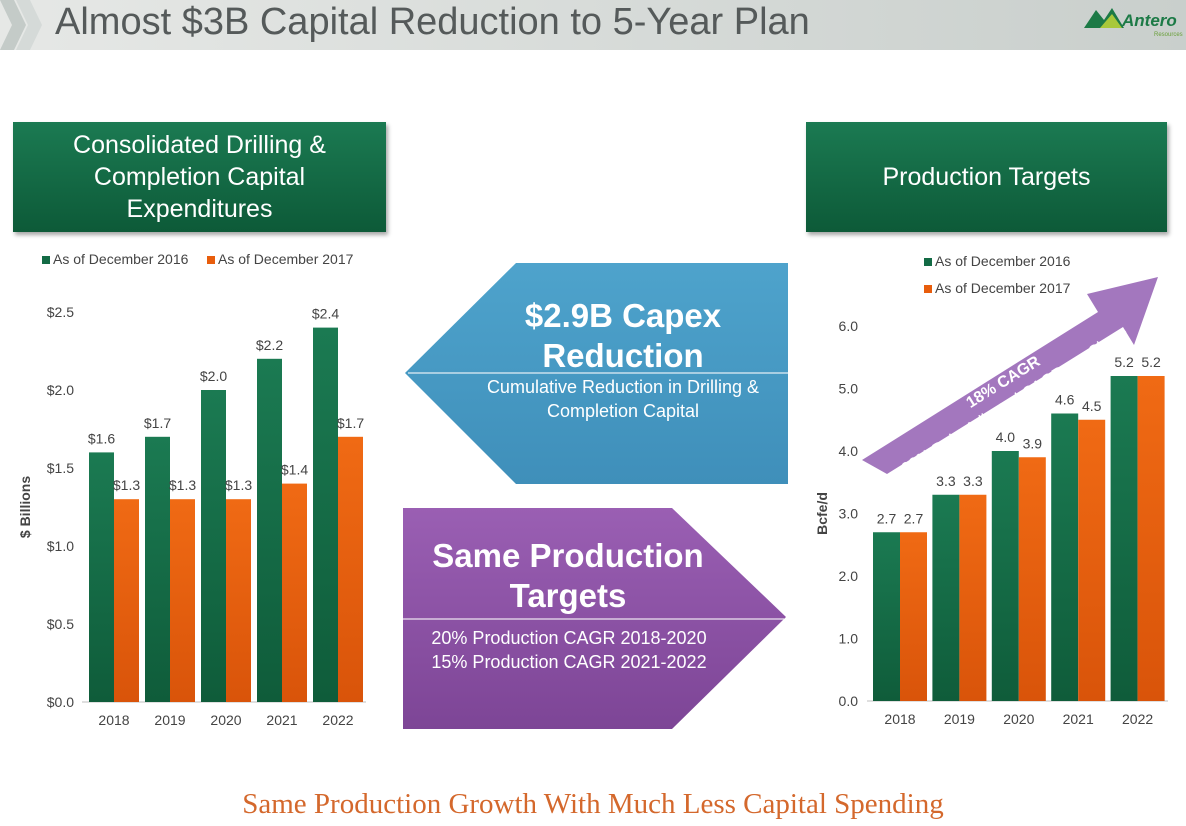 The image size is (1186, 826). I want to click on y-tick-label: 5.0, so click(849, 389).